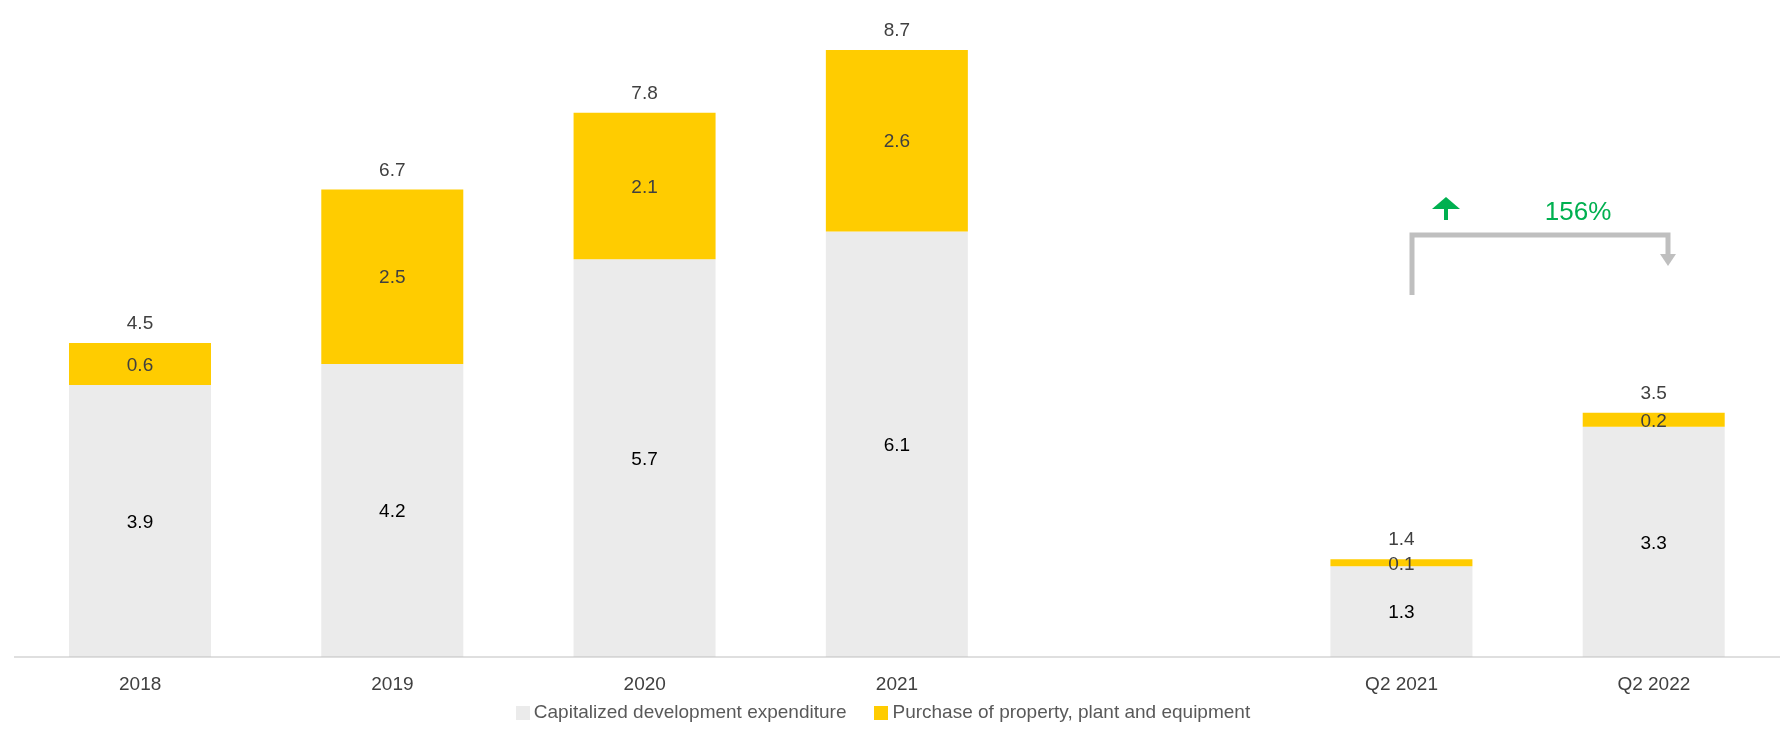 The height and width of the screenshot is (741, 1788). I want to click on legend-label: Capitalized development expenditure, so click(690, 711).